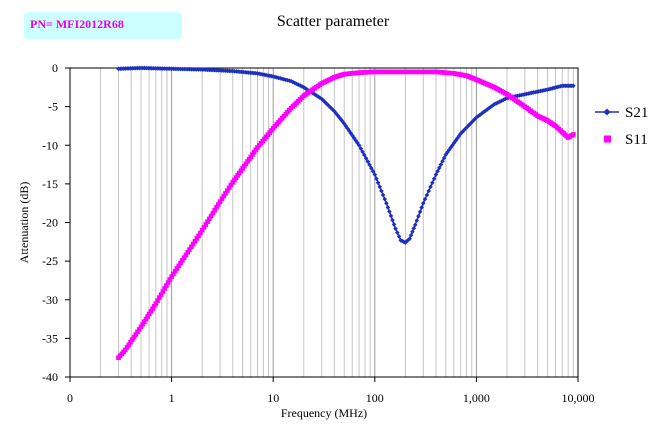 Image resolution: width=666 pixels, height=430 pixels. I want to click on part-number-badge: PN= MFI2012R68, so click(103, 25).